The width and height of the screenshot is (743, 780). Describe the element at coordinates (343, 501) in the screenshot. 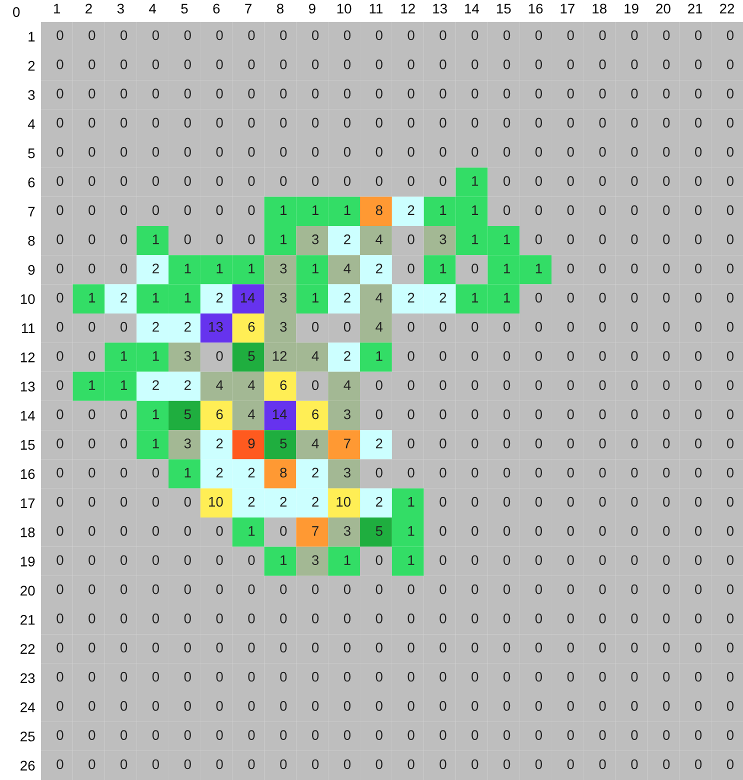

I see `data-label: 10` at that location.